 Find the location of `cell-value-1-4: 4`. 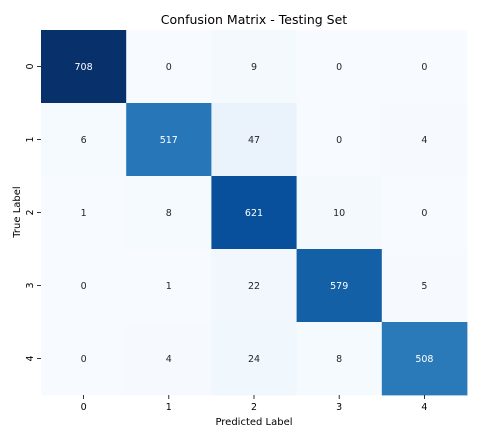

cell-value-1-4: 4 is located at coordinates (424, 140).